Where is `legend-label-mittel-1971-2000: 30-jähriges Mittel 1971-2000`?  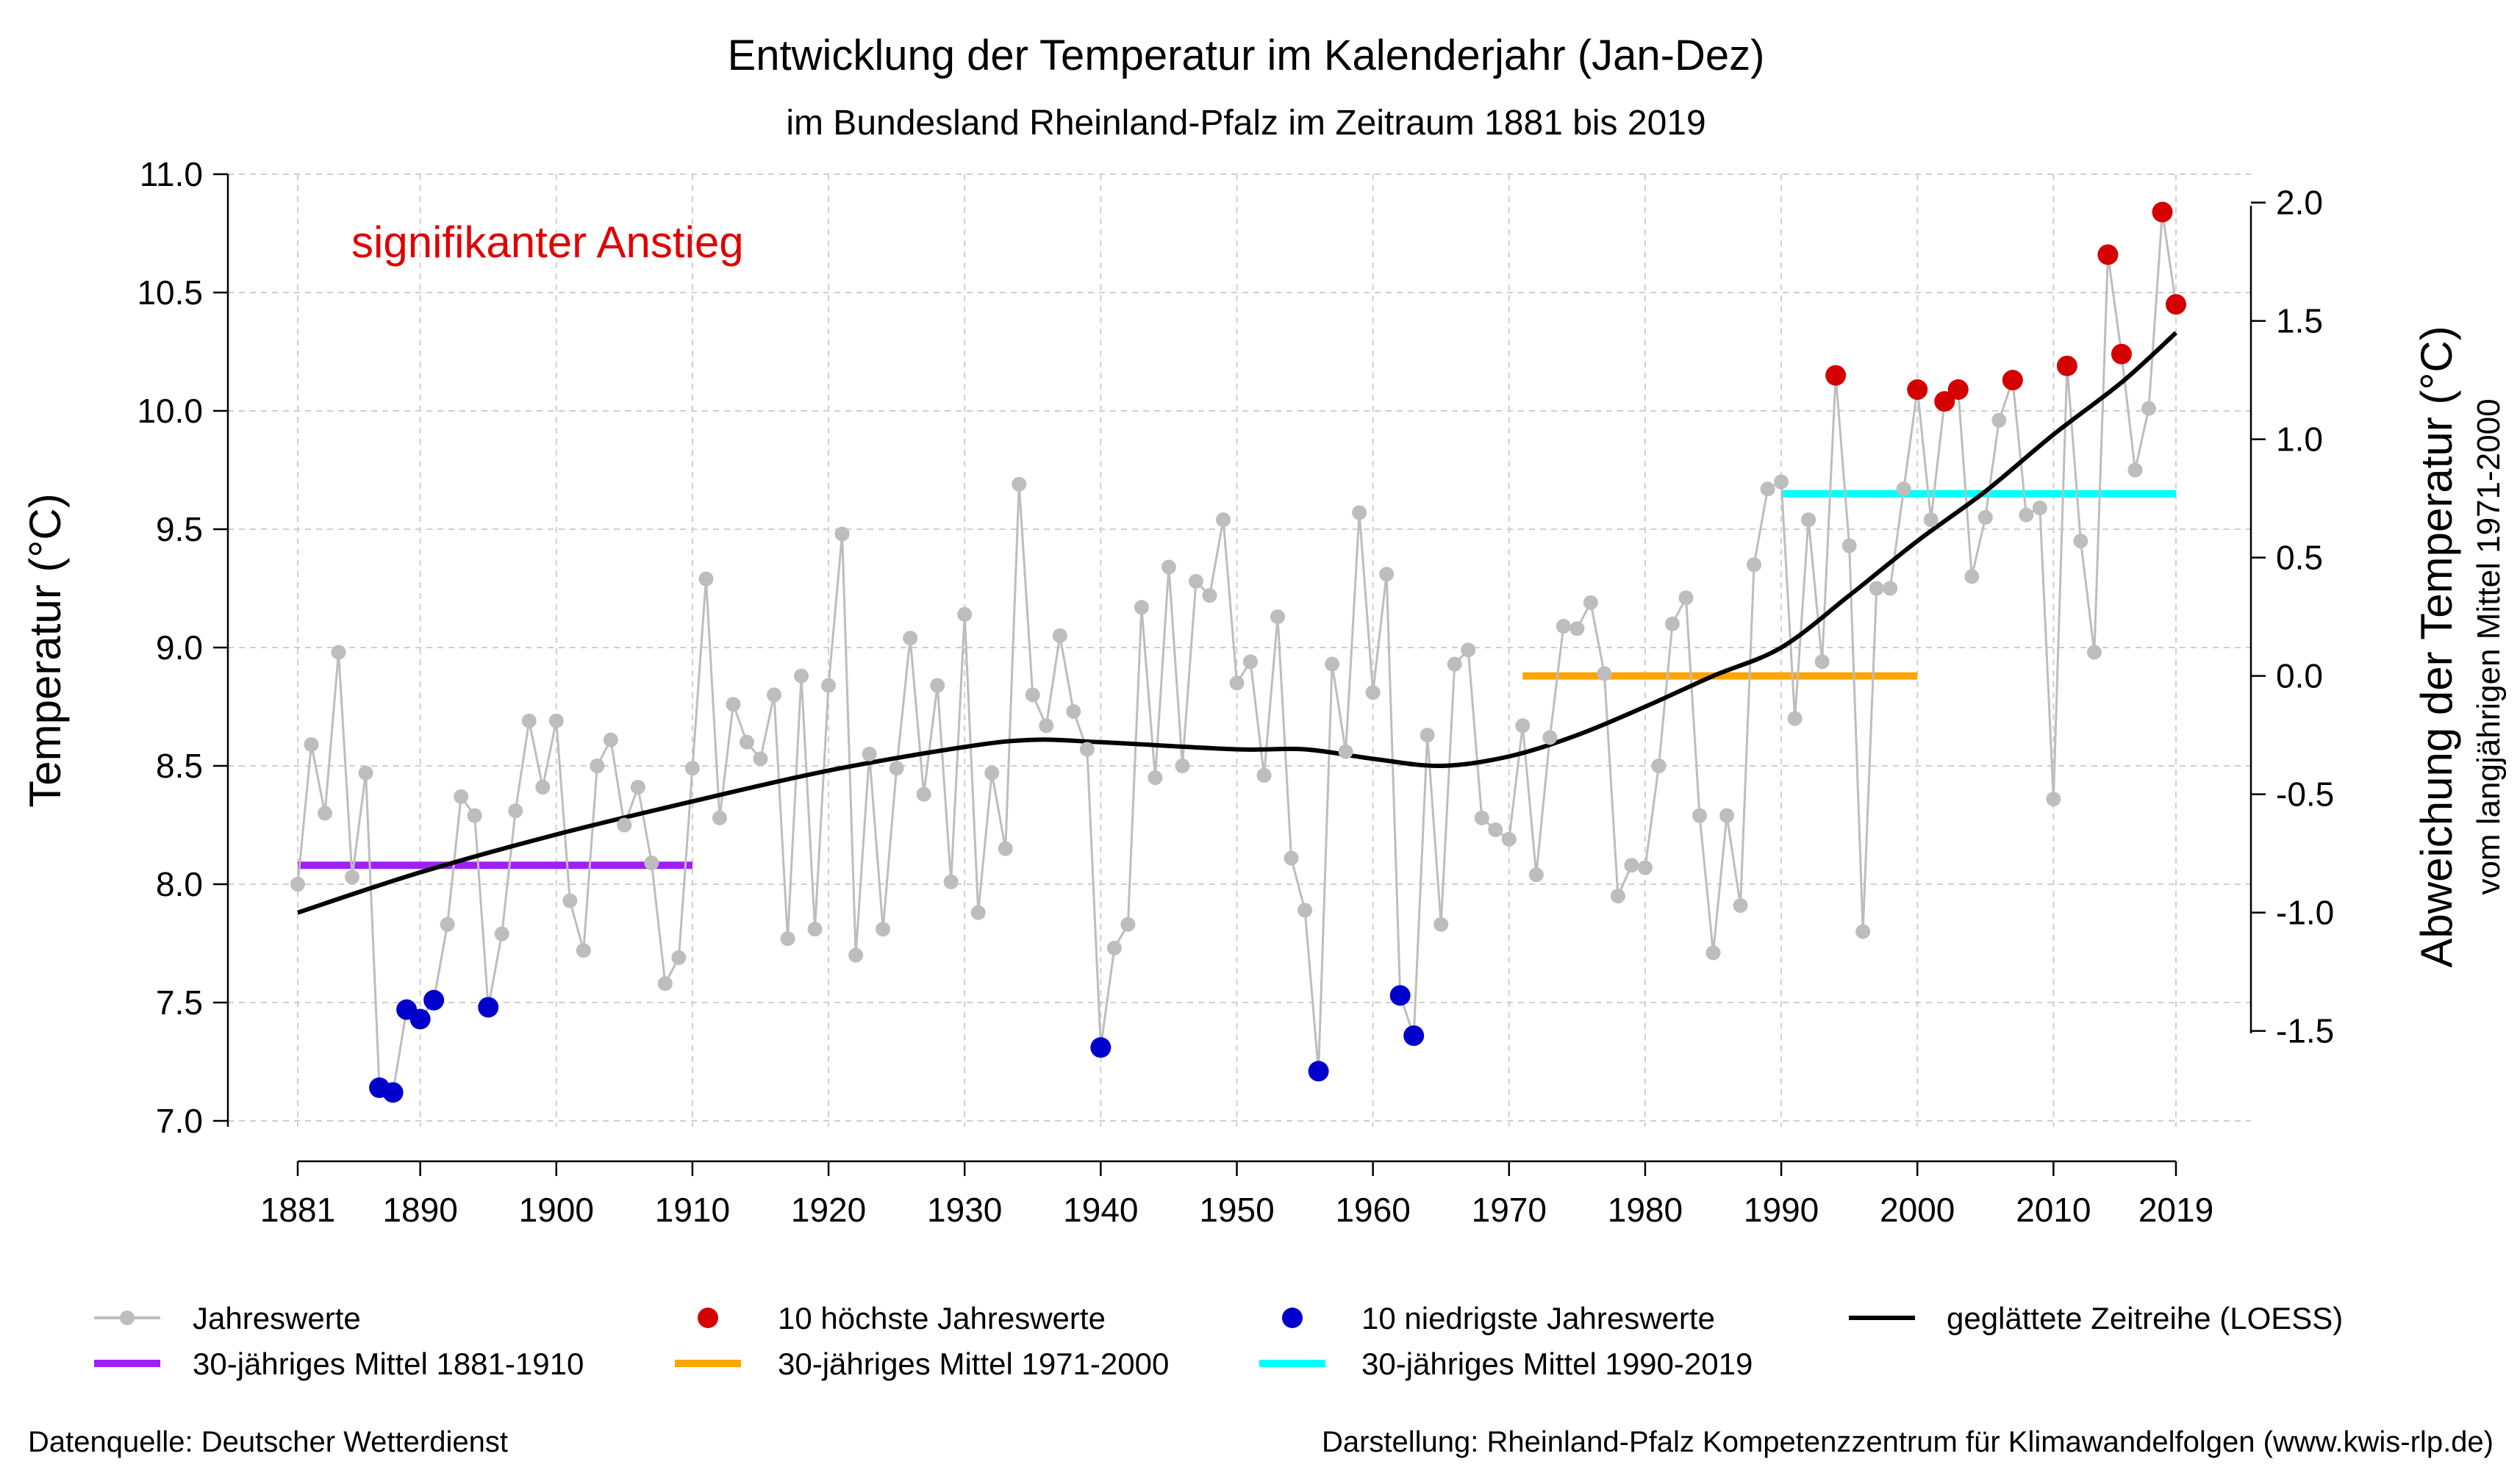
legend-label-mittel-1971-2000: 30-jähriges Mittel 1971-2000 is located at coordinates (973, 1364).